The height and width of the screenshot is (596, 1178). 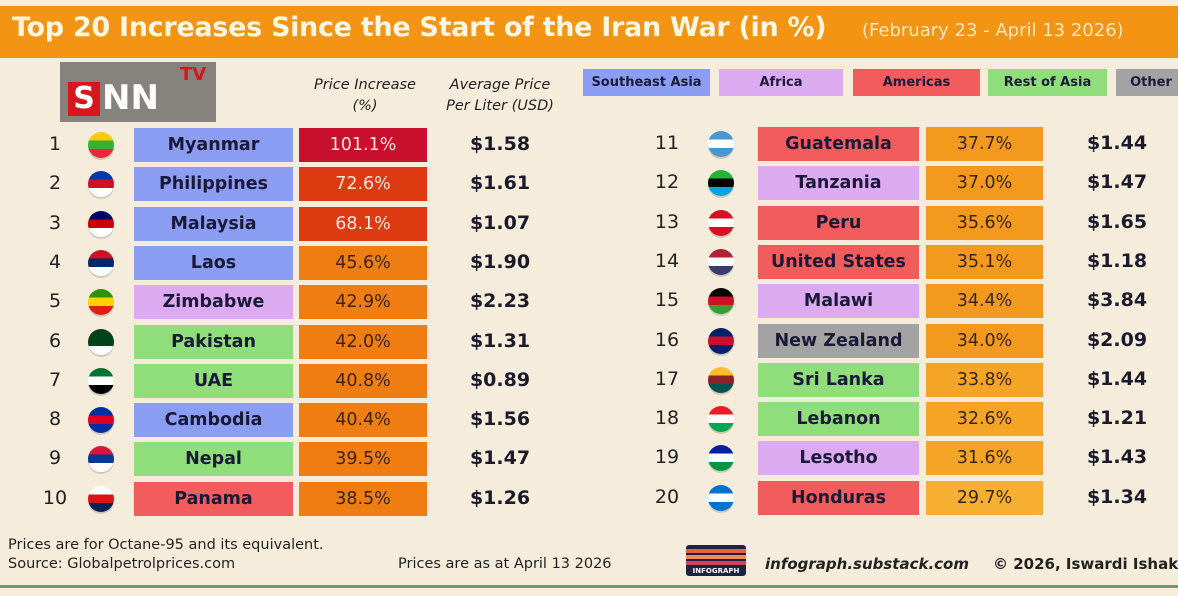 I want to click on table-row: 5 Zimbabwe 42.9% $2.23, so click(x=589, y=302).